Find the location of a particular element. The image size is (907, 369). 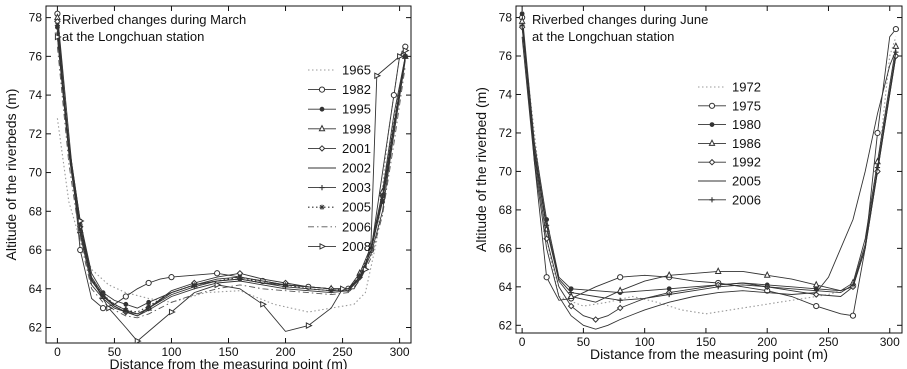

chart1-x-tick-label: 300 is located at coordinates (400, 352).